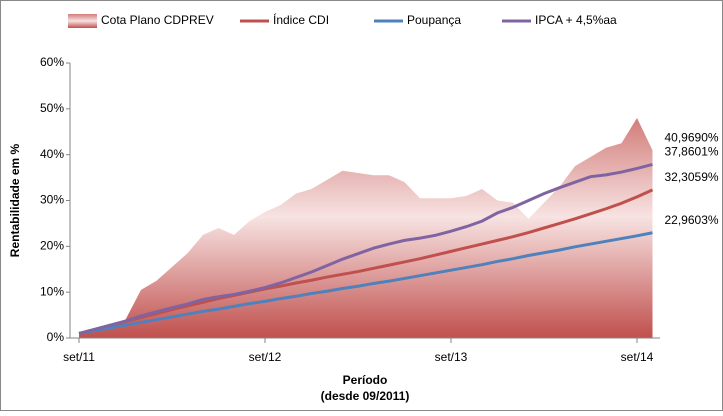  Describe the element at coordinates (157, 20) in the screenshot. I see `legend-label: Cota Plano CDPREV` at that location.